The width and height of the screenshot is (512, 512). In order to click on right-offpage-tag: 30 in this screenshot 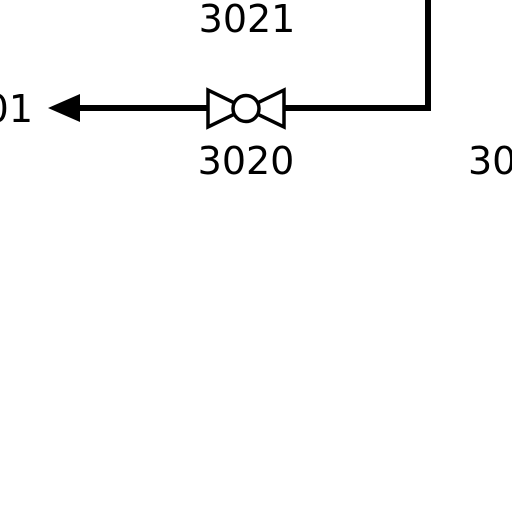, I will do `click(490, 161)`.